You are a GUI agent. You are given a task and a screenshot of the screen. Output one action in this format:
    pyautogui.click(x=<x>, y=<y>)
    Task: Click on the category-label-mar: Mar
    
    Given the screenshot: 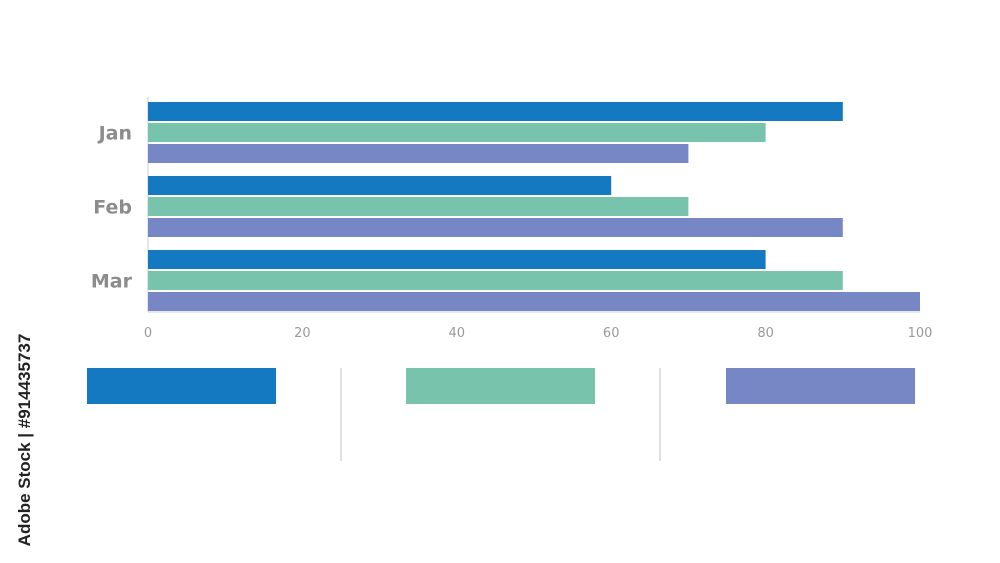 What is the action you would take?
    pyautogui.click(x=112, y=282)
    